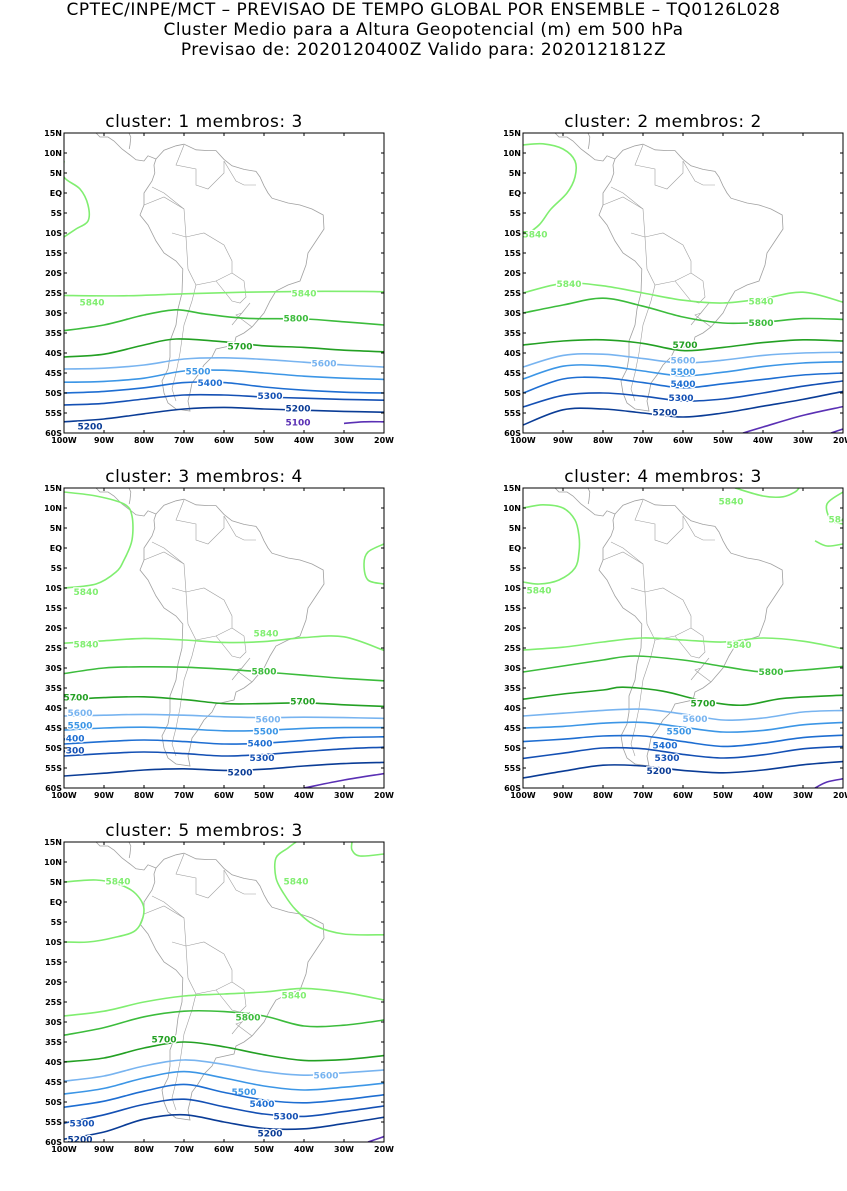 The image size is (847, 1191). I want to click on contour-label-5800: 5800, so click(263, 673).